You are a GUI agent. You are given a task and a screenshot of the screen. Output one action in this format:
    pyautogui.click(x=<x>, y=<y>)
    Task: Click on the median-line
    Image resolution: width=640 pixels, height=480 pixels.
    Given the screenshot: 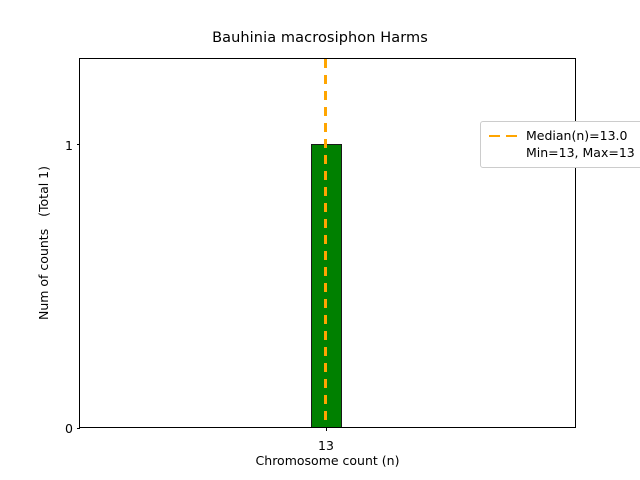 What is the action you would take?
    pyautogui.click(x=326, y=243)
    